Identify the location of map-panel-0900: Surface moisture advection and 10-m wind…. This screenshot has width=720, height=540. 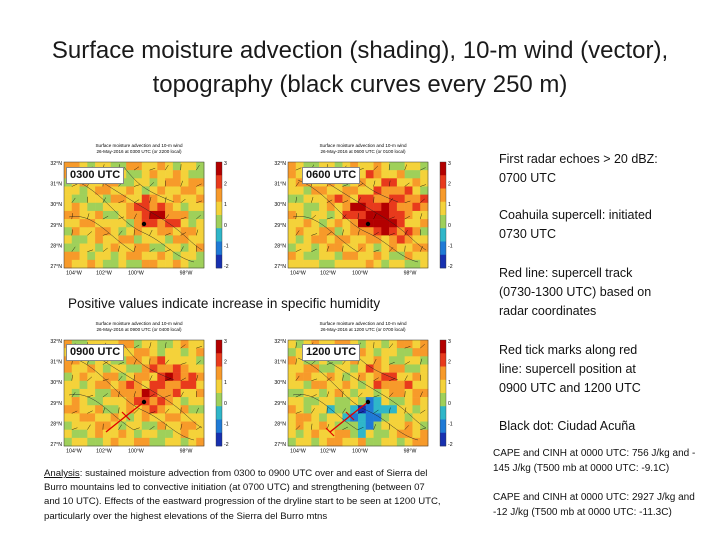
(139, 385).